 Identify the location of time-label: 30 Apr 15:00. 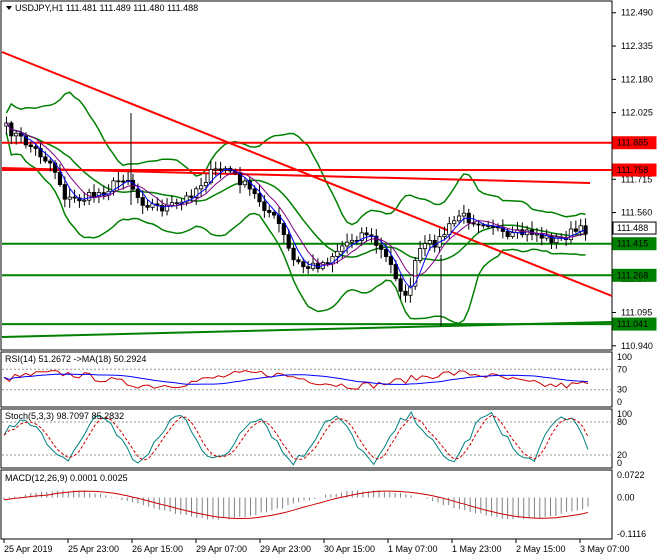
(349, 549).